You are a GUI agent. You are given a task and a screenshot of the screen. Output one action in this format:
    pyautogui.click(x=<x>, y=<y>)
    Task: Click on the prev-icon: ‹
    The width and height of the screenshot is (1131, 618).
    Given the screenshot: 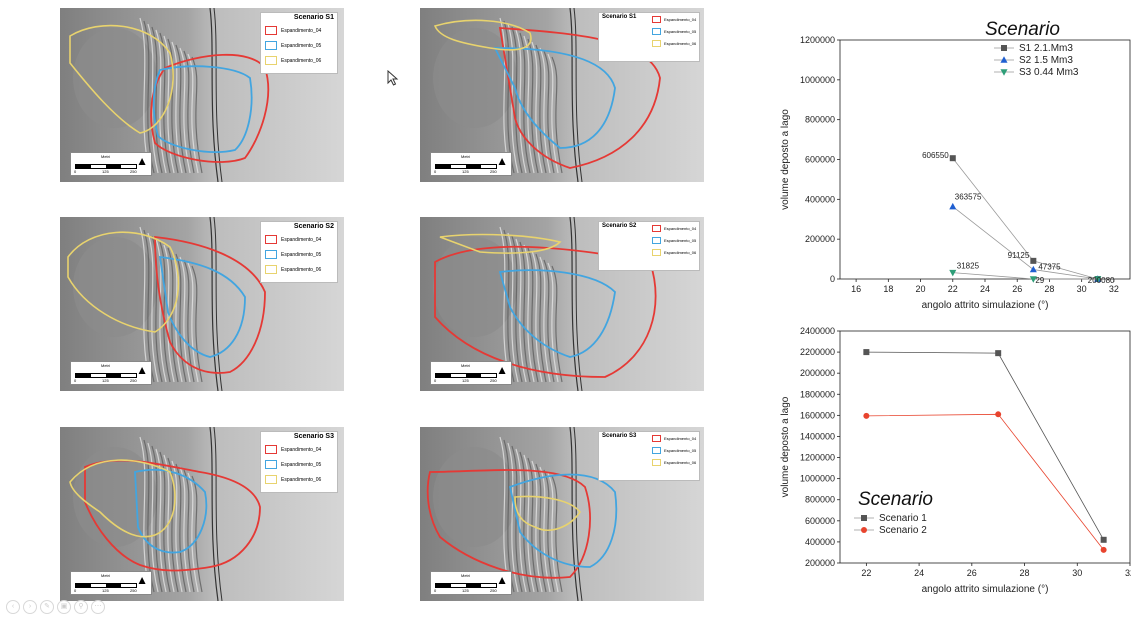 What is the action you would take?
    pyautogui.click(x=13, y=607)
    